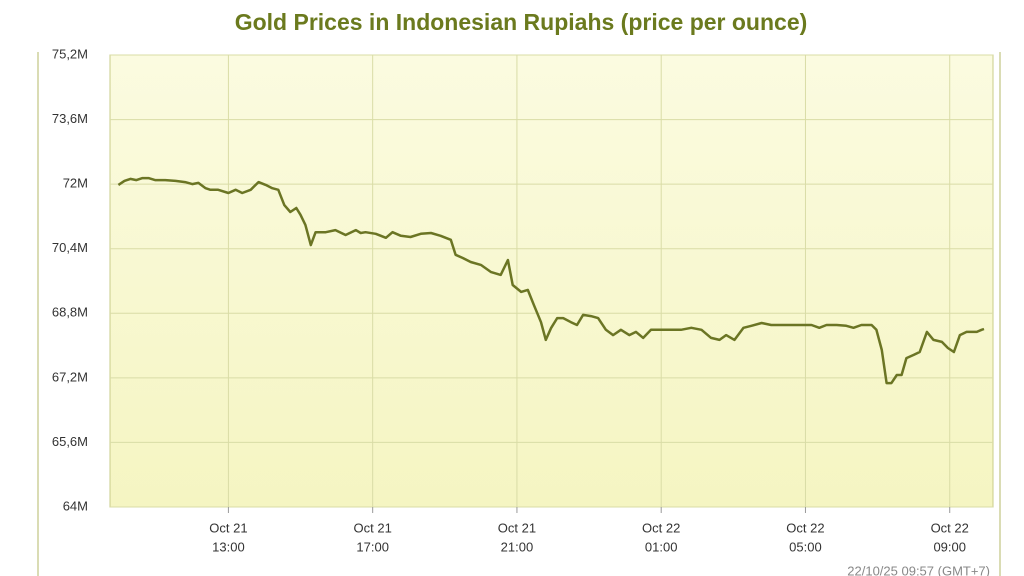 This screenshot has width=1024, height=576. I want to click on footnote: 22/10/25 09:57 (GMT+7), so click(918, 569).